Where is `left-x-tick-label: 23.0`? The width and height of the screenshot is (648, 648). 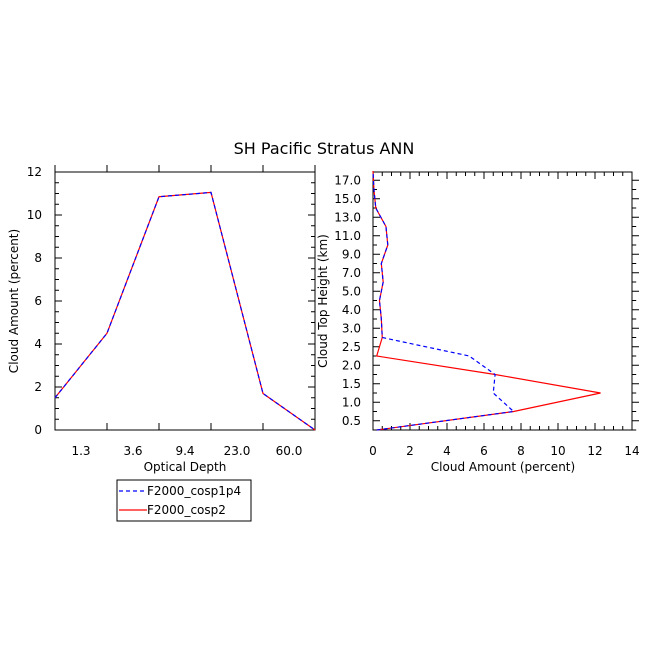
left-x-tick-label: 23.0 is located at coordinates (237, 451).